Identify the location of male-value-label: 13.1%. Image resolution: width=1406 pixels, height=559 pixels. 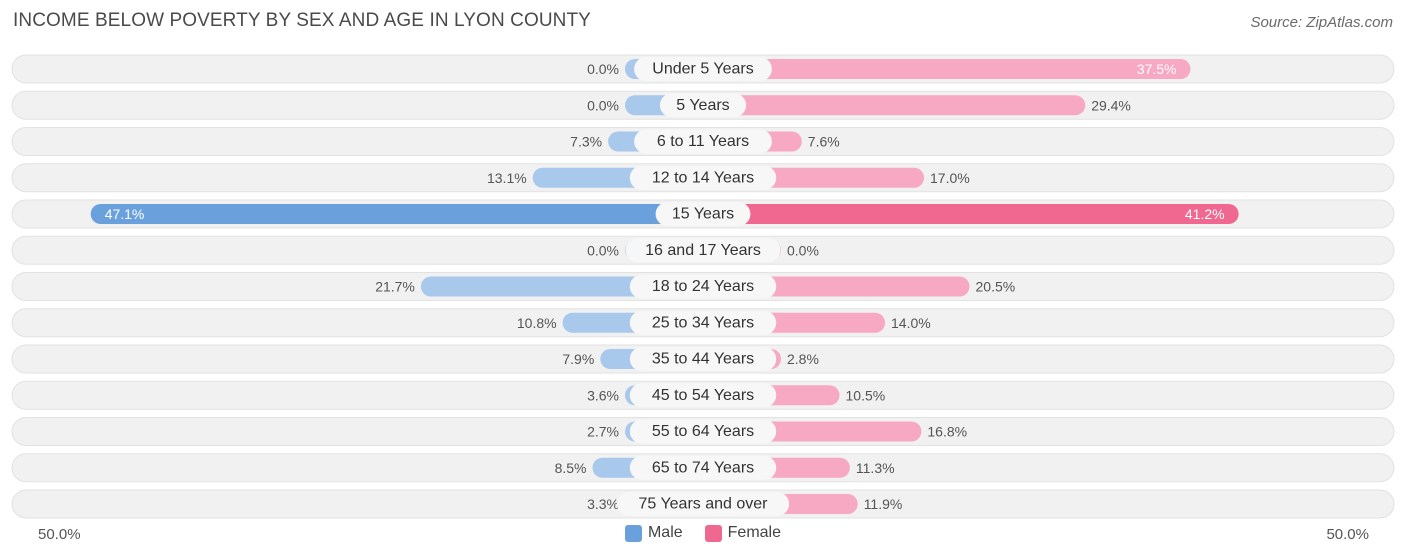
(507, 178).